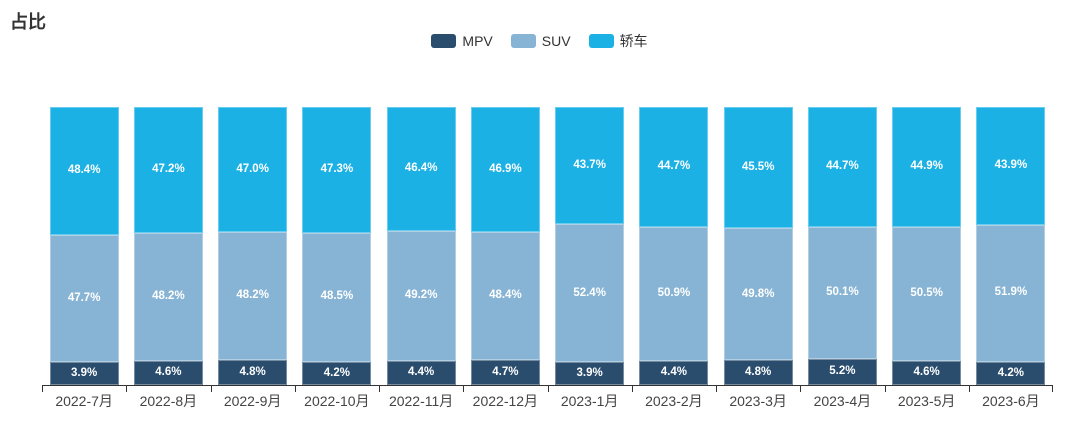 Image resolution: width=1079 pixels, height=428 pixels. I want to click on bar-segment-轿车: 48.4%, so click(84, 171).